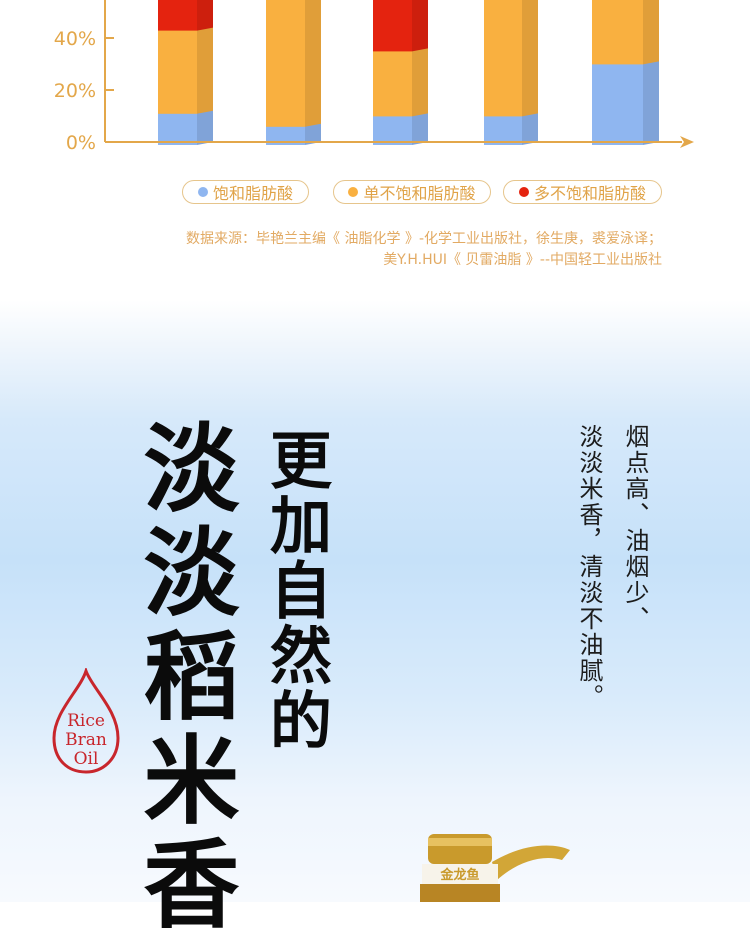 The image size is (750, 938). I want to click on fatty-acid-chart: 0% 20% 40%, so click(374, 77).